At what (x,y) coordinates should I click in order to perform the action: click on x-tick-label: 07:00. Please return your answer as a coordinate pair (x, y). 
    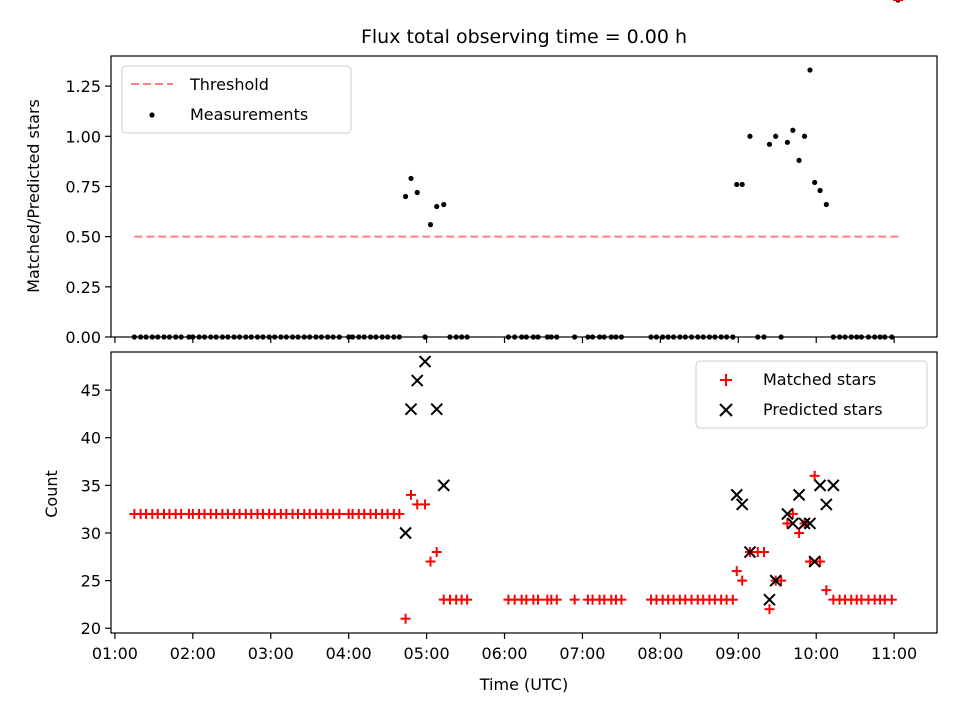
    Looking at the image, I should click on (582, 653).